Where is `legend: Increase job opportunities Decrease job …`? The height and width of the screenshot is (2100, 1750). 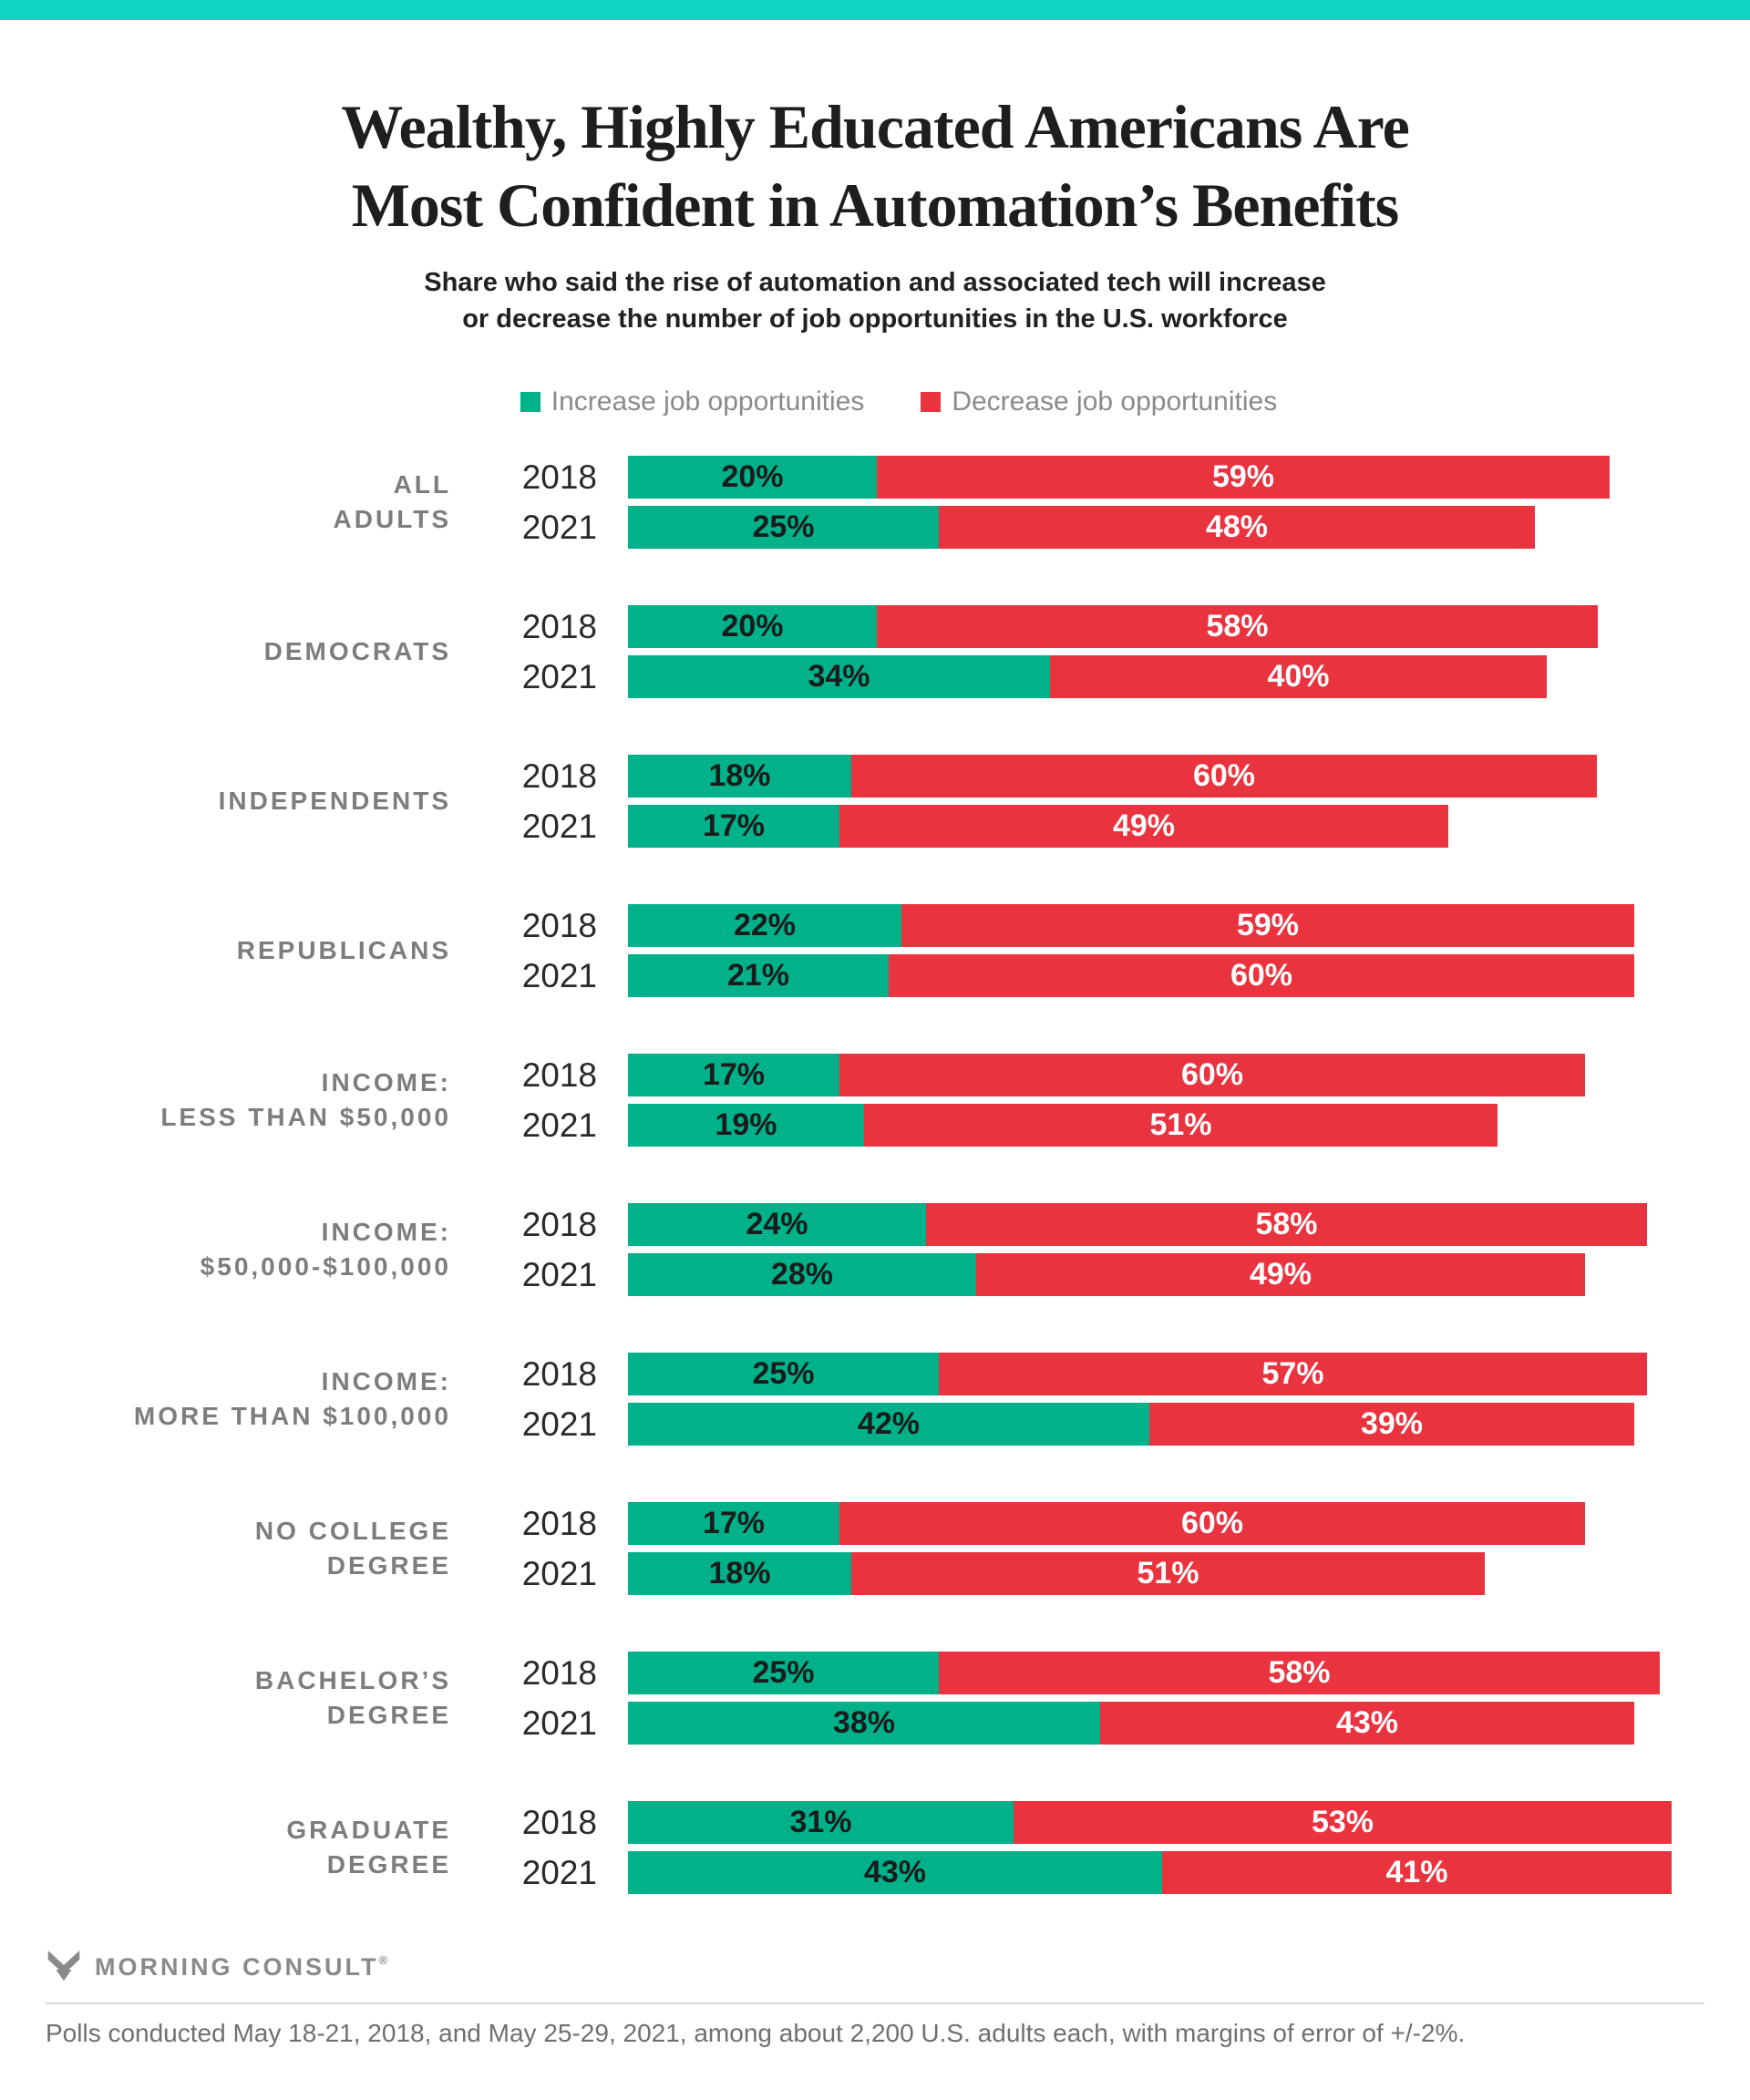 legend: Increase job opportunities Decrease job … is located at coordinates (887, 402).